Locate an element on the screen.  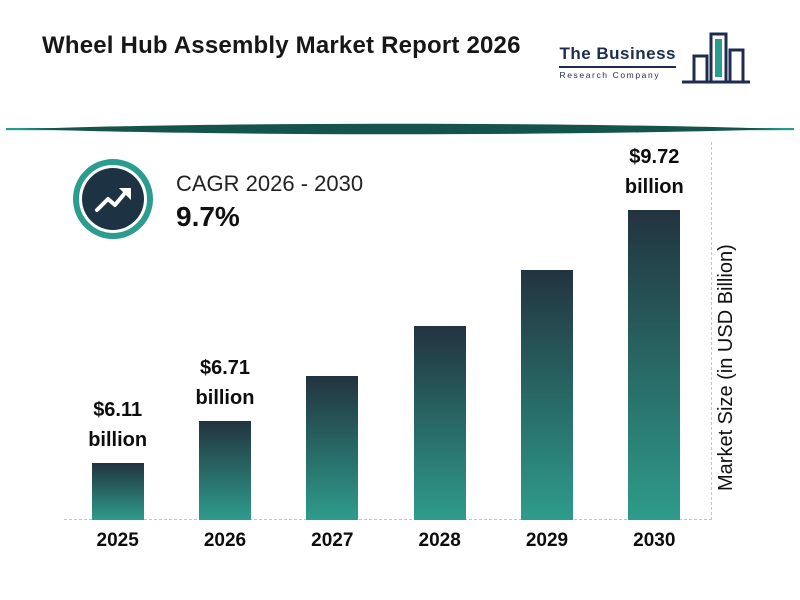
x-axis-label: 2025 is located at coordinates (117, 540).